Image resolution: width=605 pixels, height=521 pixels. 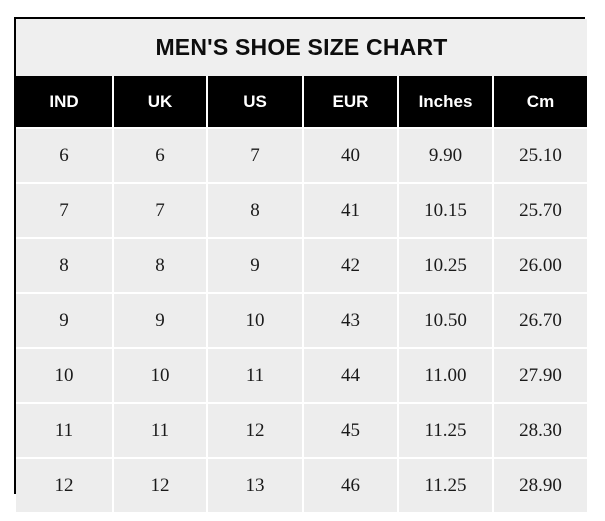 I want to click on cell-cm: 25.10, so click(x=539, y=155).